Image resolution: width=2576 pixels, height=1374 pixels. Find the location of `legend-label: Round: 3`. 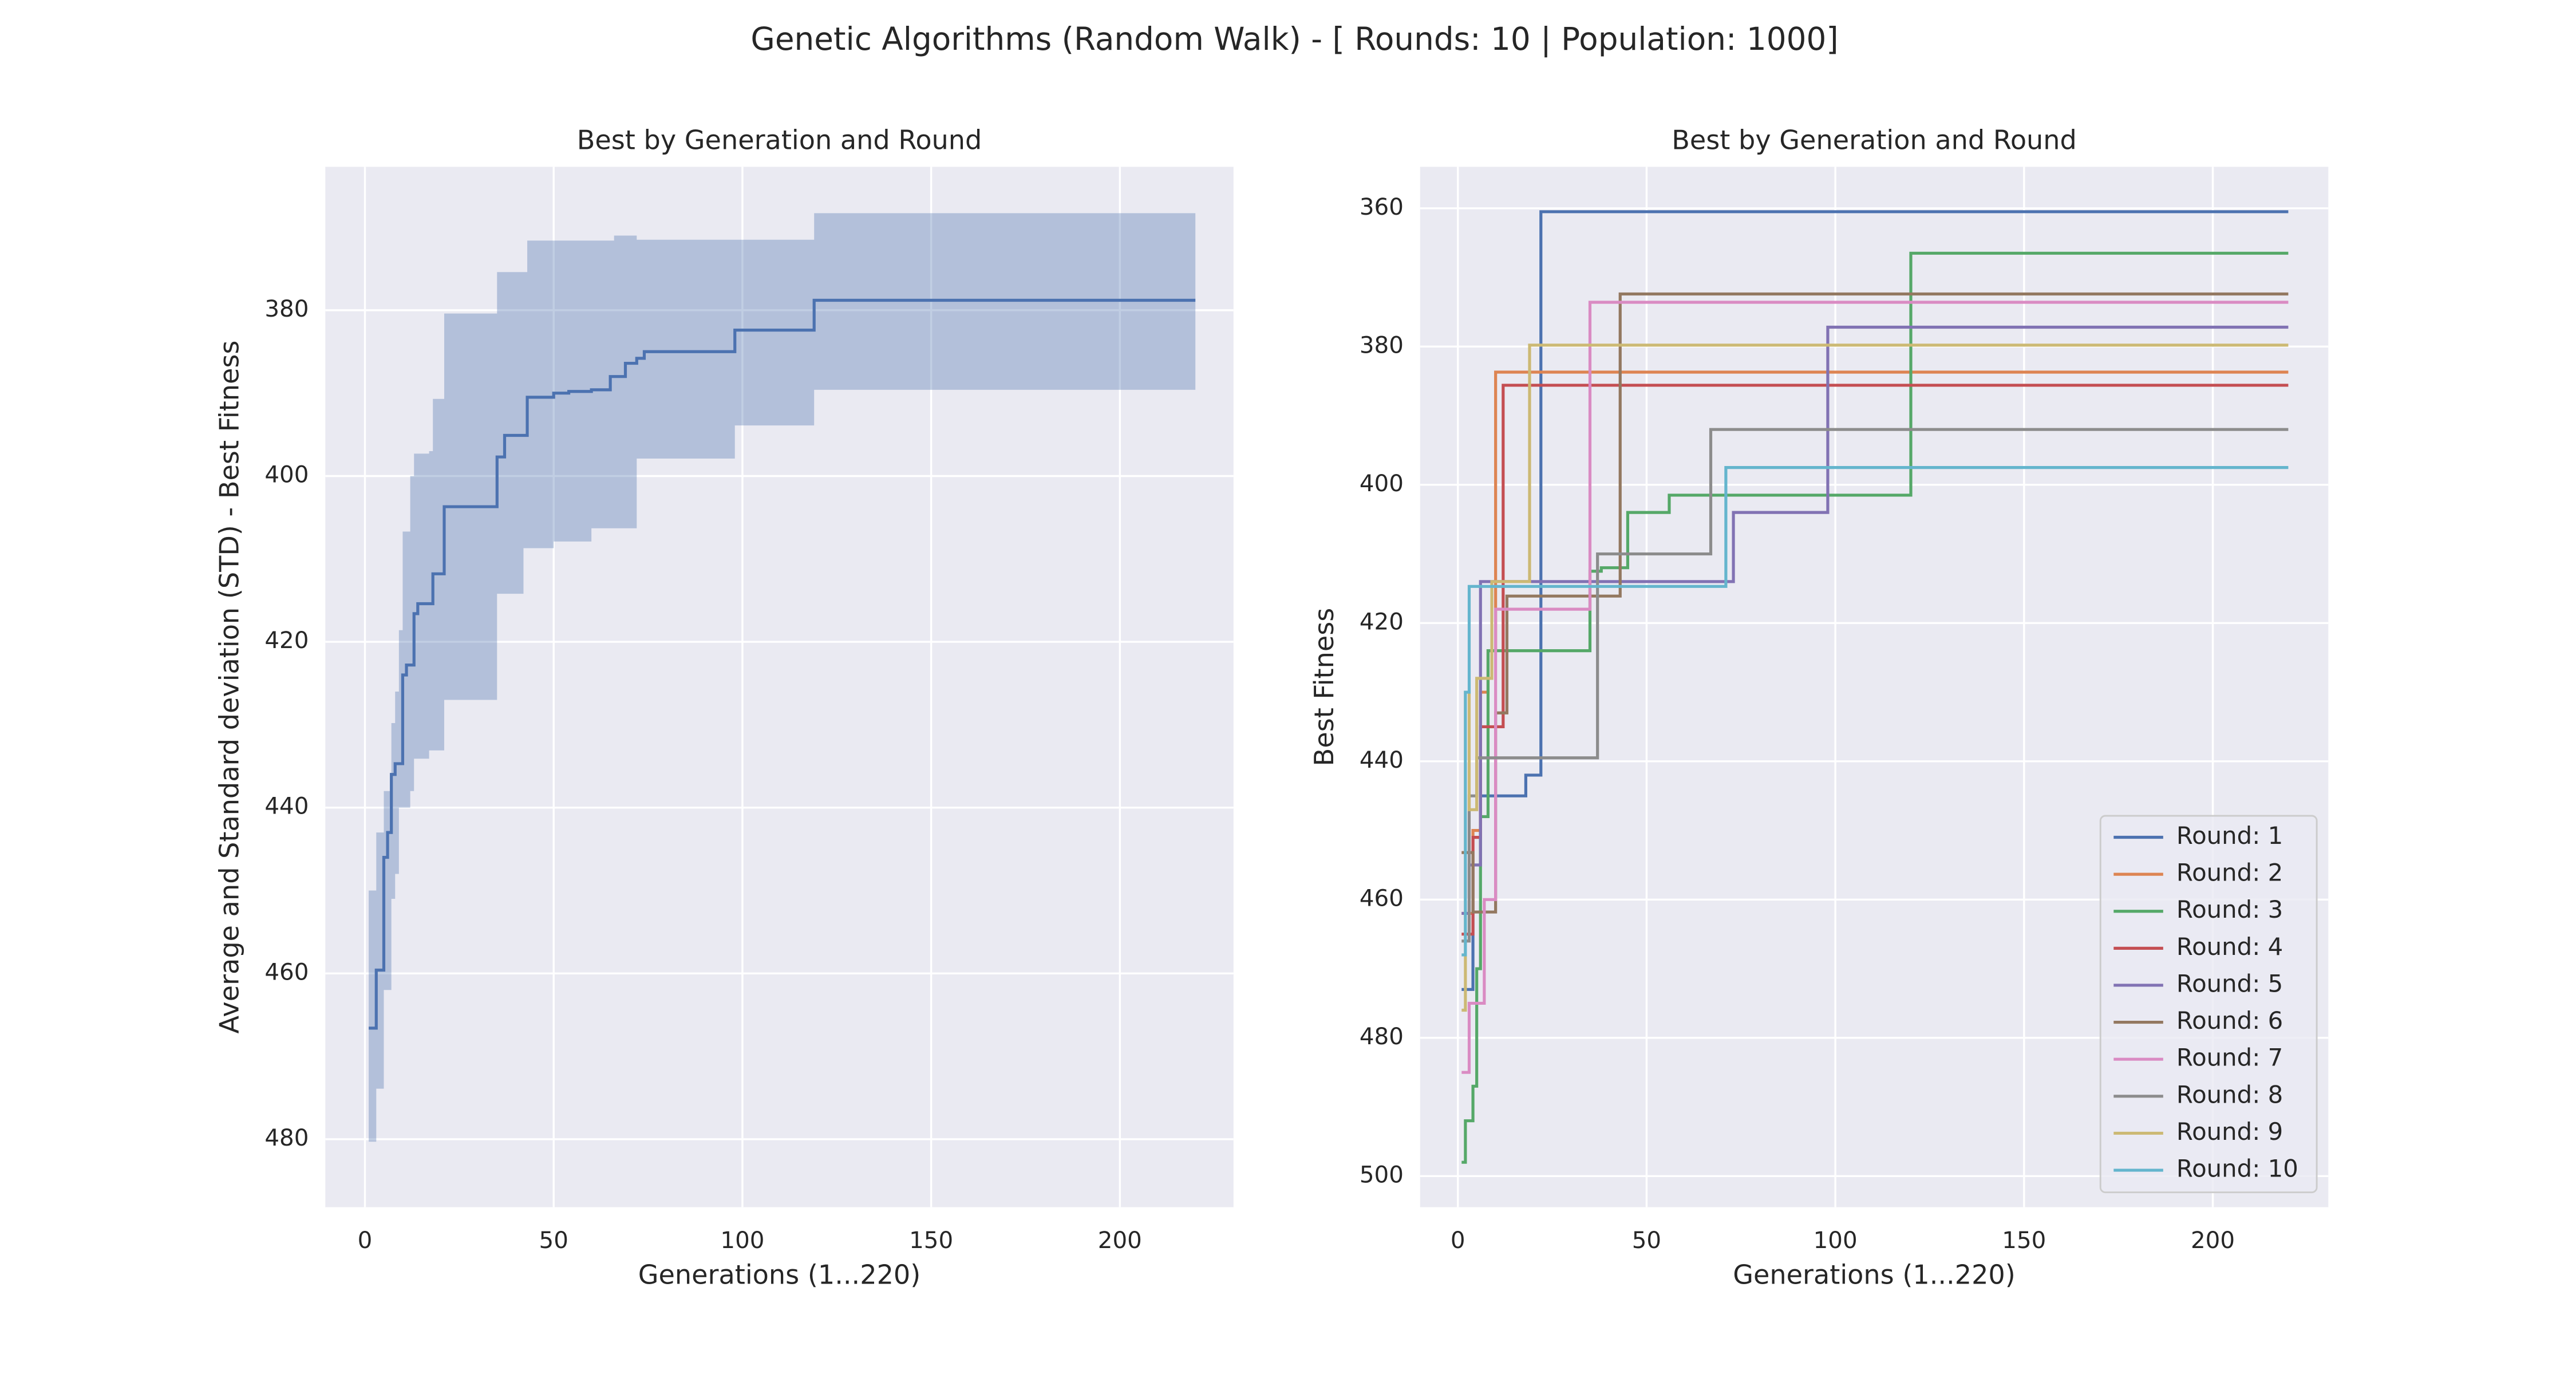

legend-label: Round: 3 is located at coordinates (2229, 909).